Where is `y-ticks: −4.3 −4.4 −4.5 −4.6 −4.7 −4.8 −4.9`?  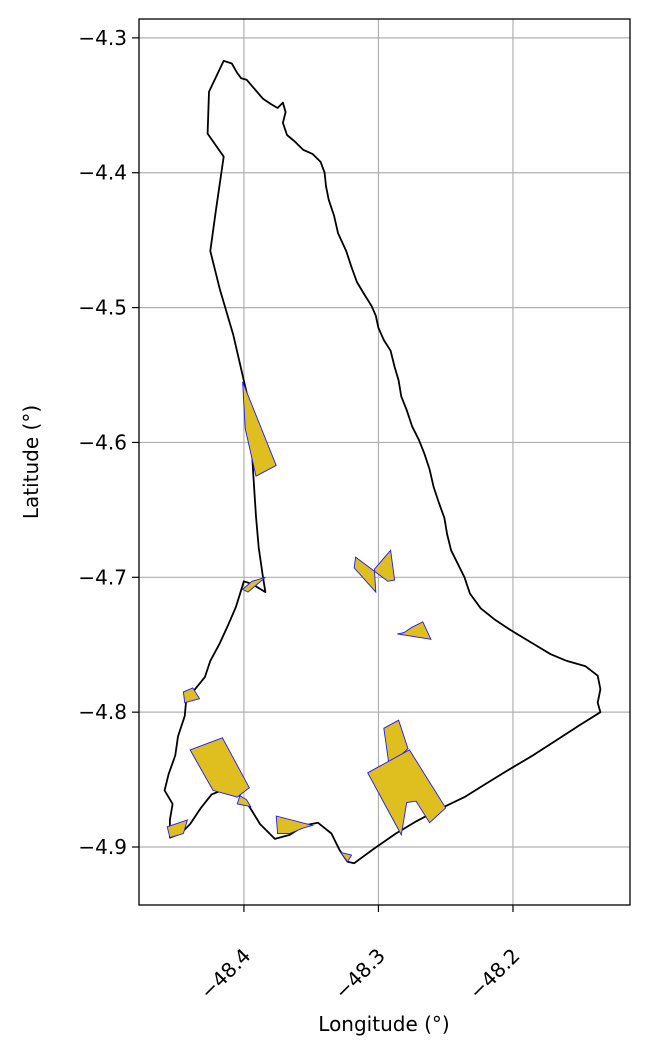 y-ticks: −4.3 −4.4 −4.5 −4.6 −4.7 −4.8 −4.9 is located at coordinates (108, 442).